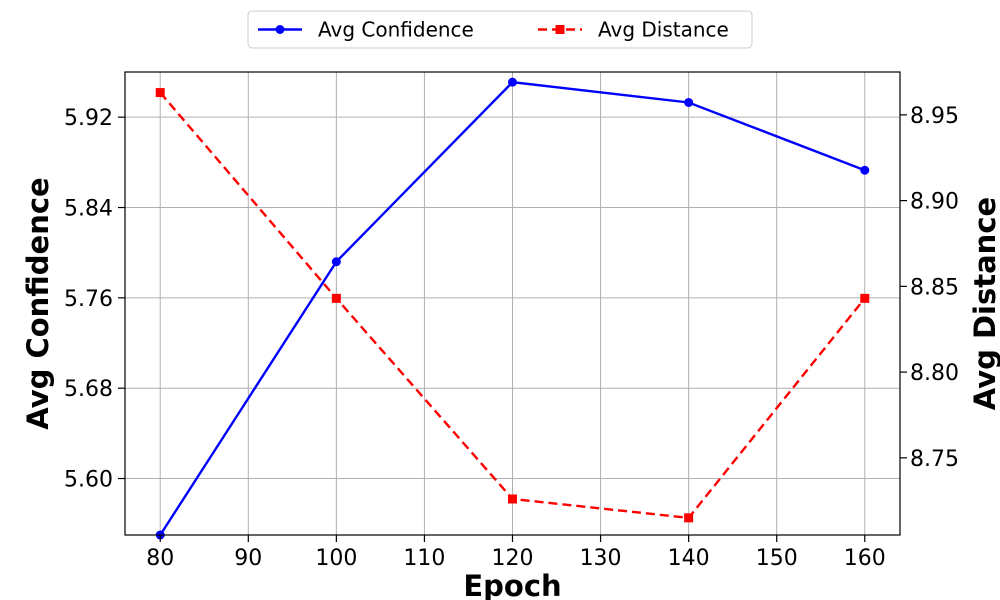 Image resolution: width=1000 pixels, height=600 pixels. Describe the element at coordinates (38, 303) in the screenshot. I see `left-y-axis-title: Avg Confidence` at that location.